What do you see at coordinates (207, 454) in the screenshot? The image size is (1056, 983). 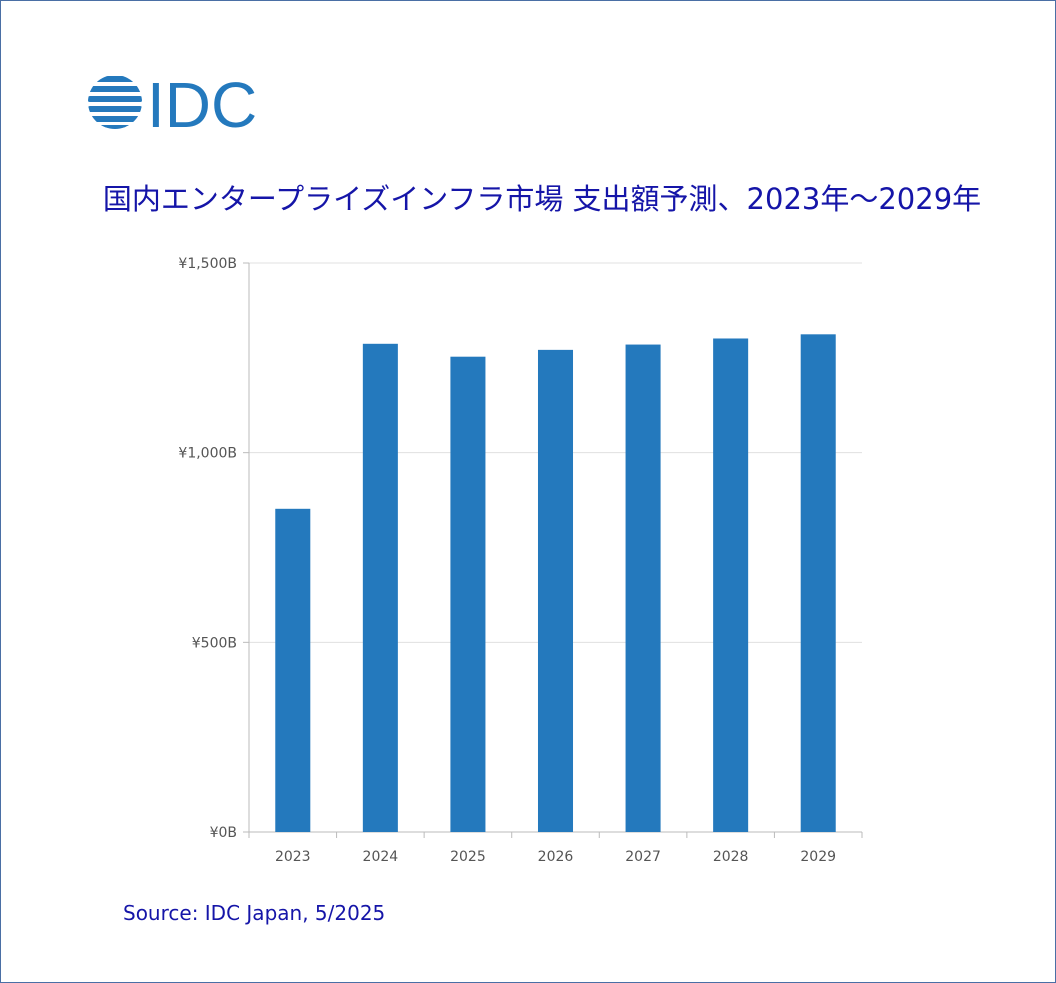 I see `y-tick-label: ¥1,000B` at bounding box center [207, 454].